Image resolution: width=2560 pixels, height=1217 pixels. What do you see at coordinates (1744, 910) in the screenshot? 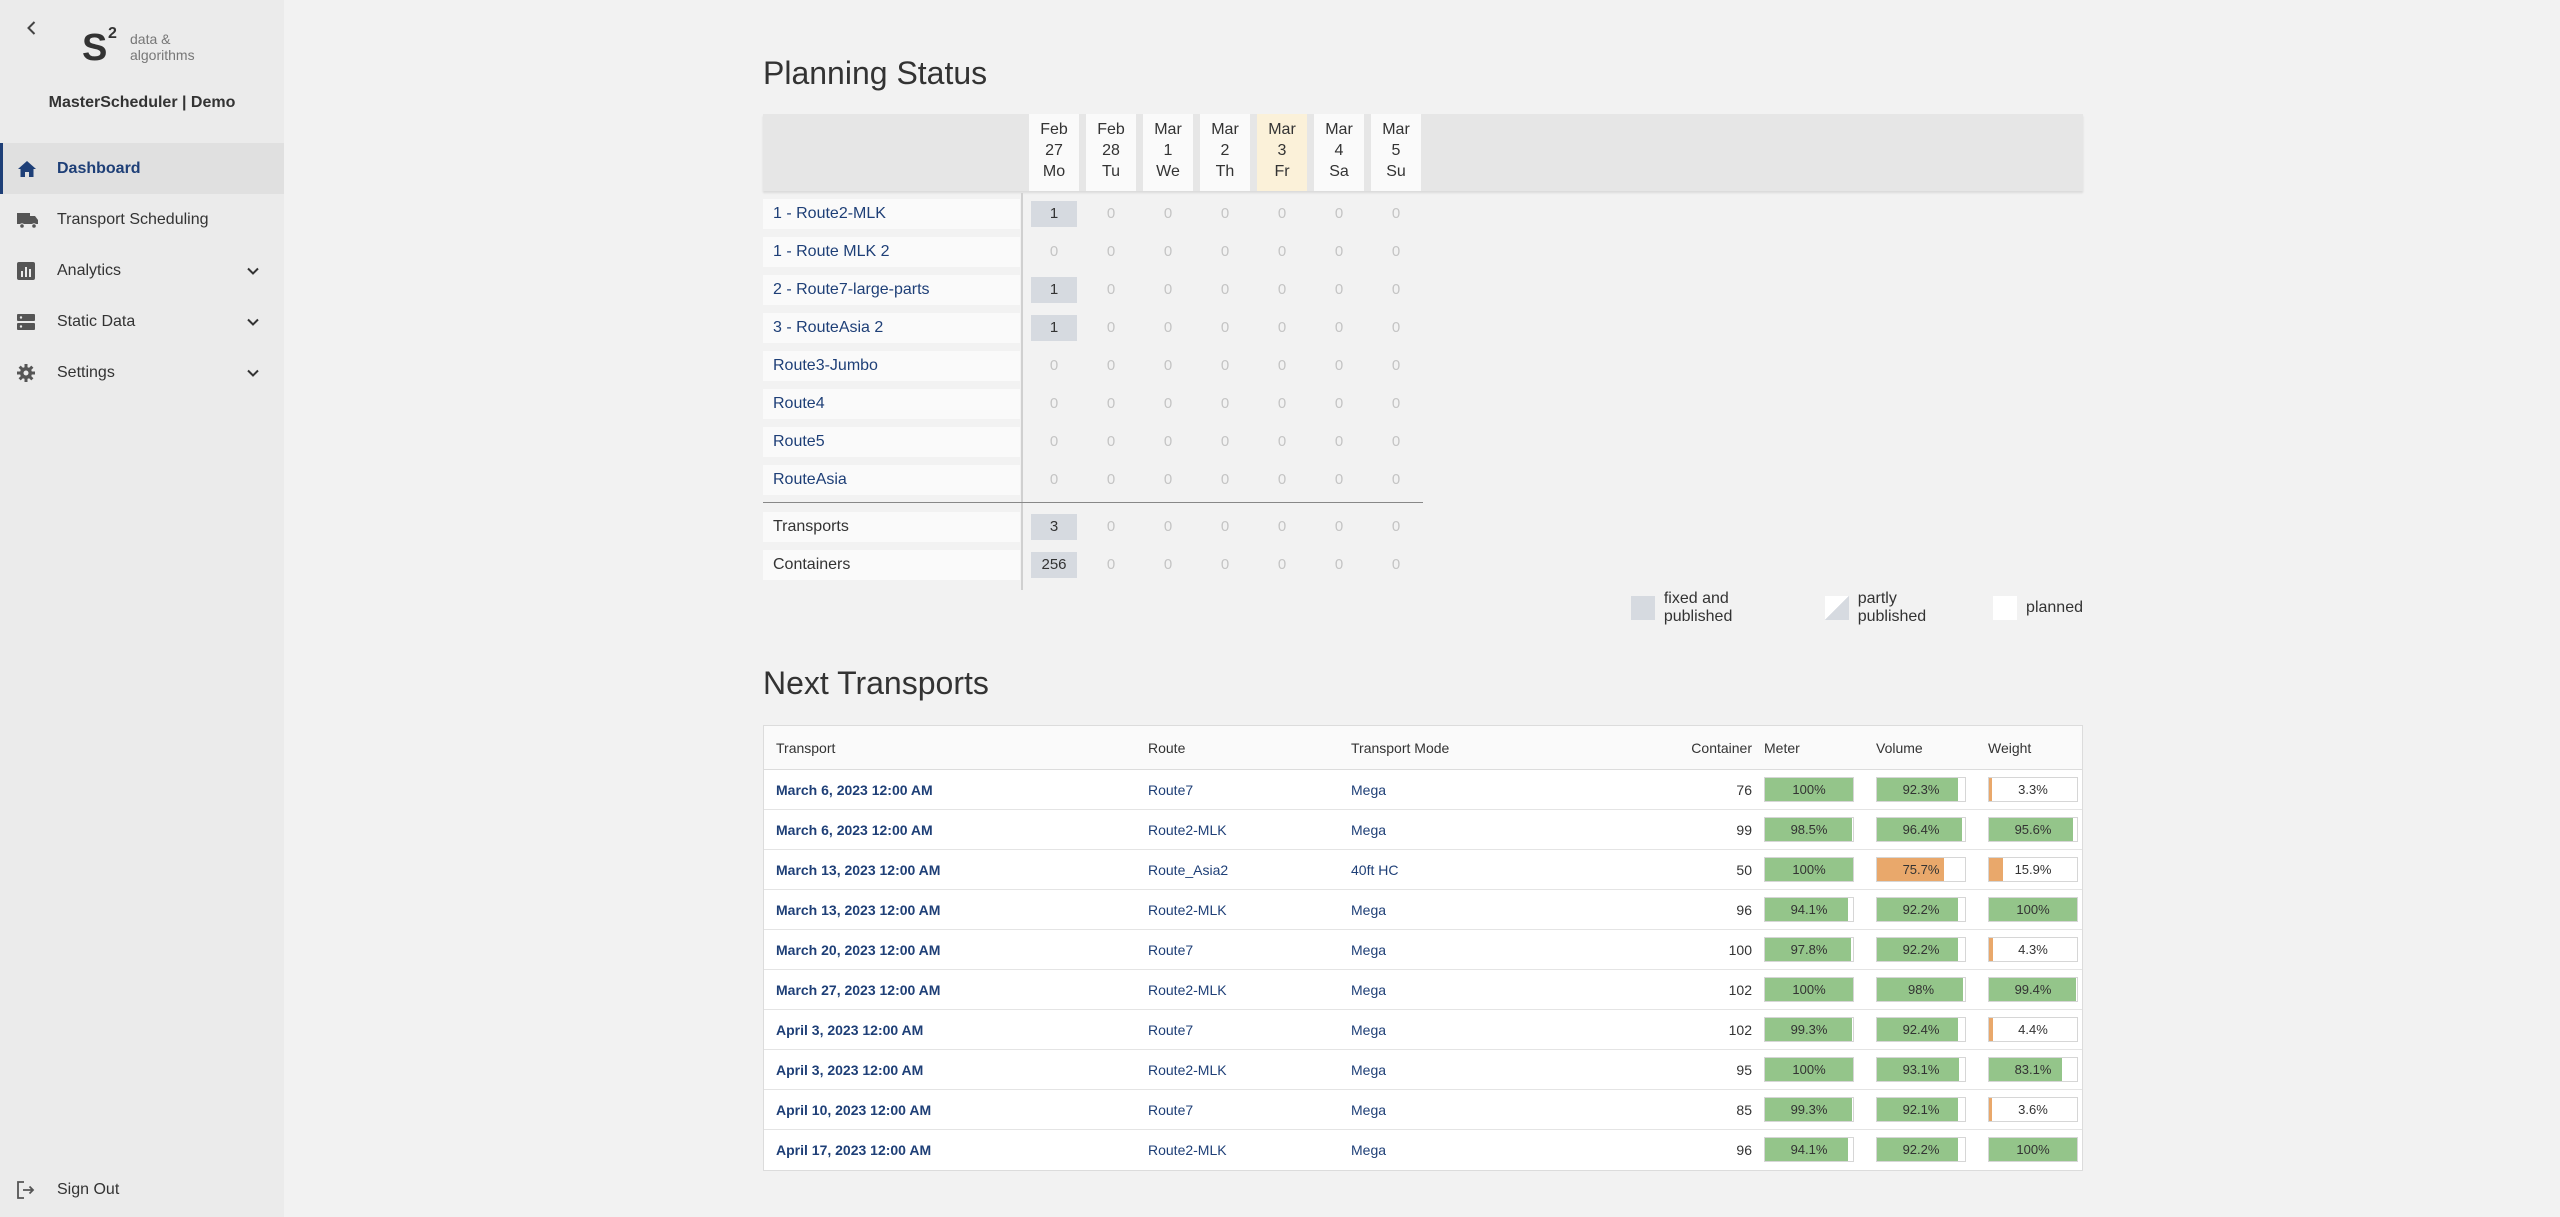
I see `container-count: 96` at bounding box center [1744, 910].